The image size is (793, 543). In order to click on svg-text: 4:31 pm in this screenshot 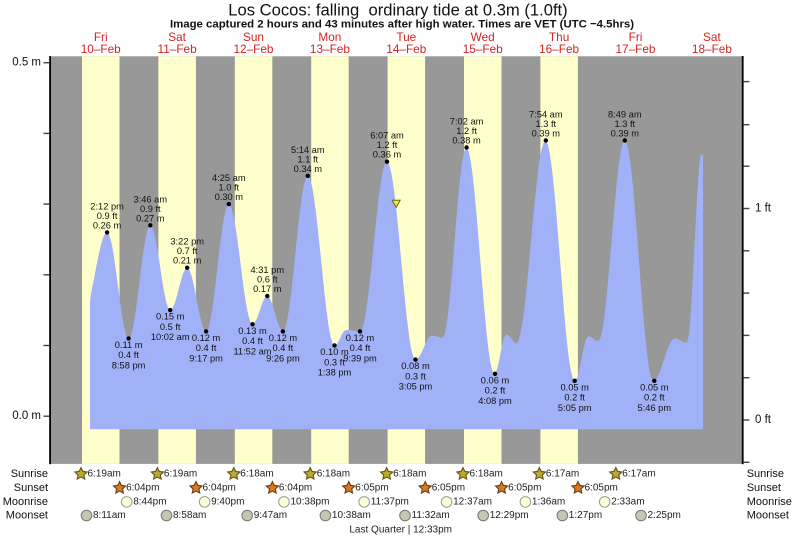, I will do `click(268, 270)`.